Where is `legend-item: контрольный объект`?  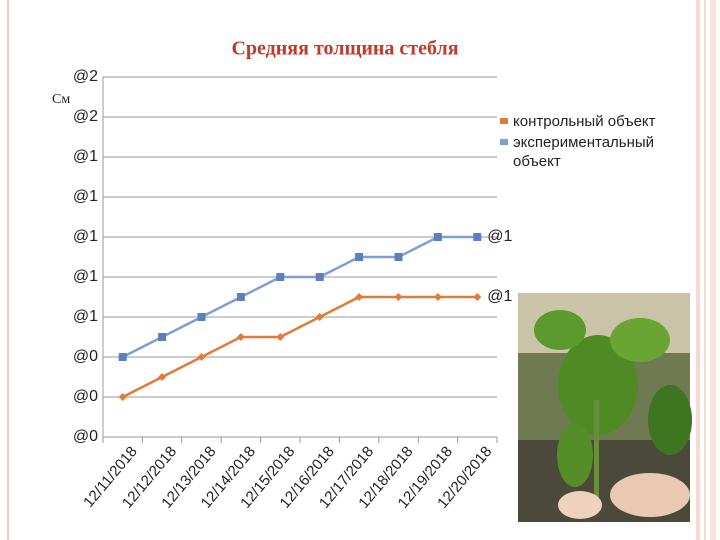 legend-item: контрольный объект is located at coordinates (598, 121).